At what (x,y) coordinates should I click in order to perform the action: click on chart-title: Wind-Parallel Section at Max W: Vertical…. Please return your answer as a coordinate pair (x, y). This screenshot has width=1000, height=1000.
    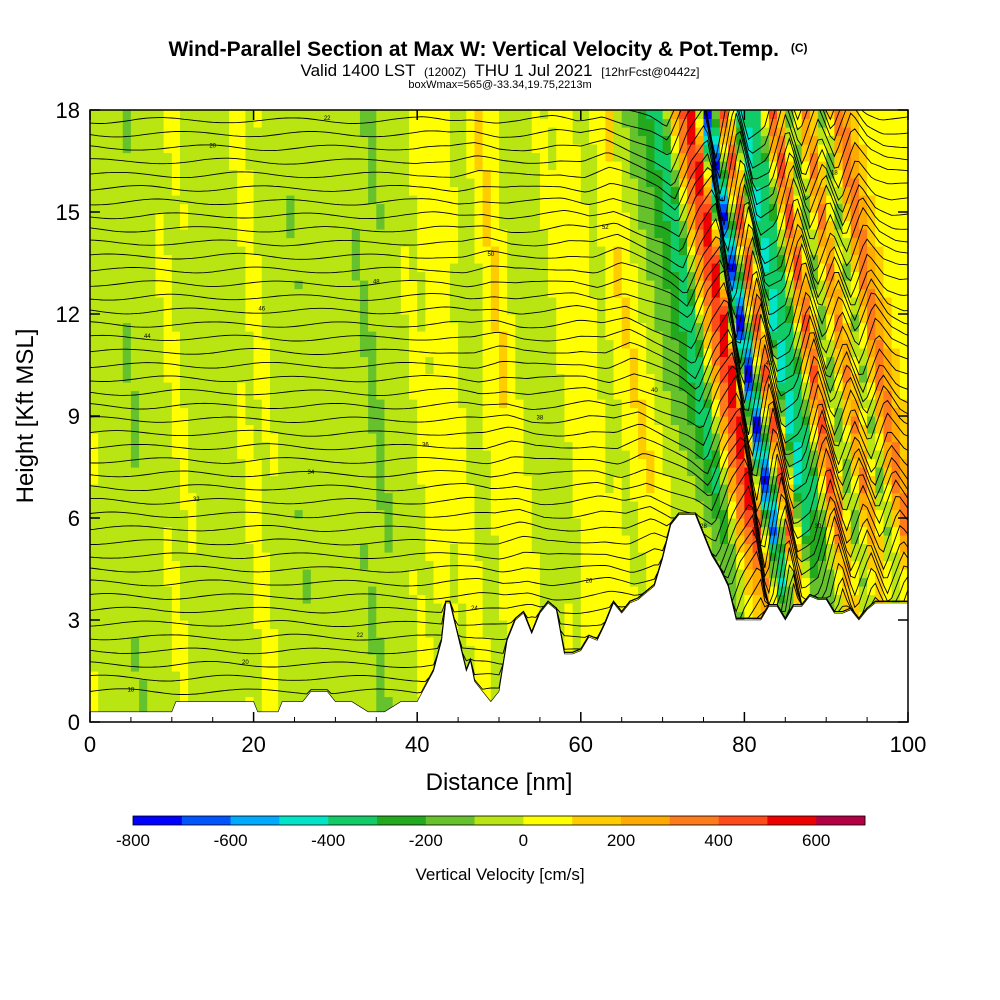
    Looking at the image, I should click on (487, 49).